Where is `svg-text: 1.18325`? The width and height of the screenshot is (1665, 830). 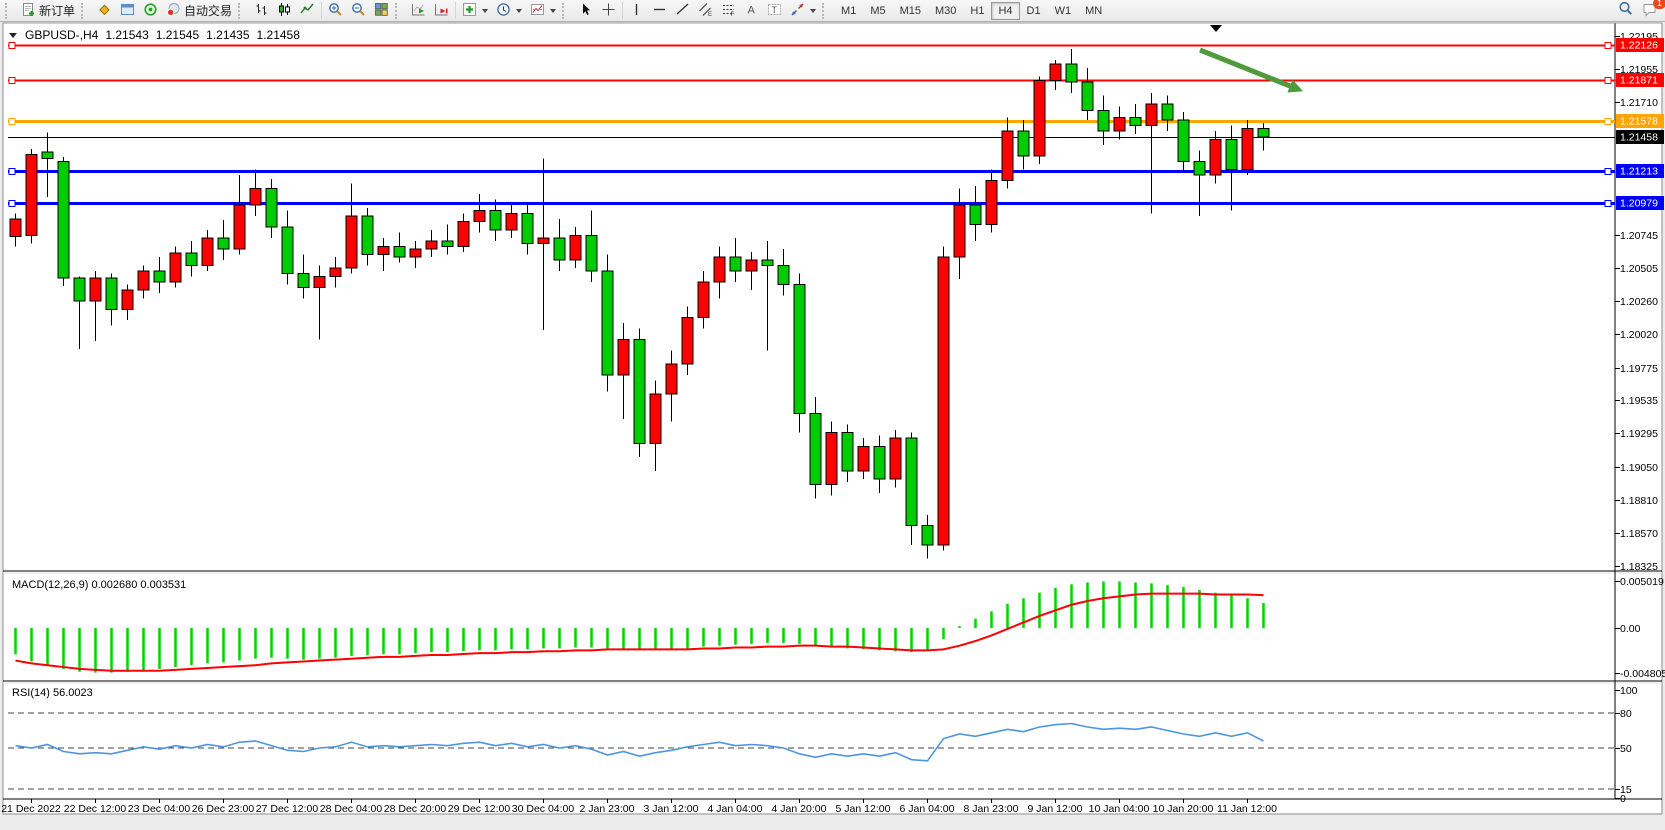 svg-text: 1.18325 is located at coordinates (1639, 567).